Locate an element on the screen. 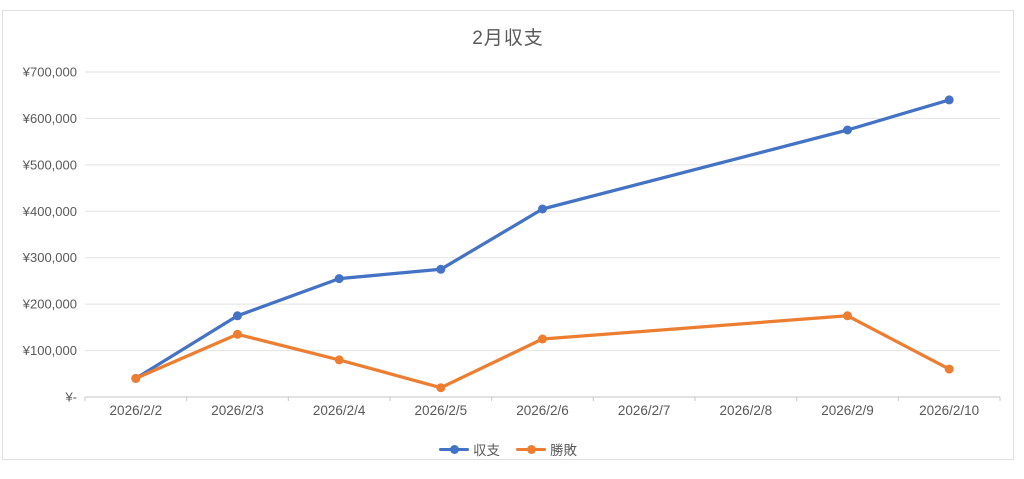 This screenshot has height=479, width=1024. y-axis-tick-label: ¥700,000 is located at coordinates (49, 72).